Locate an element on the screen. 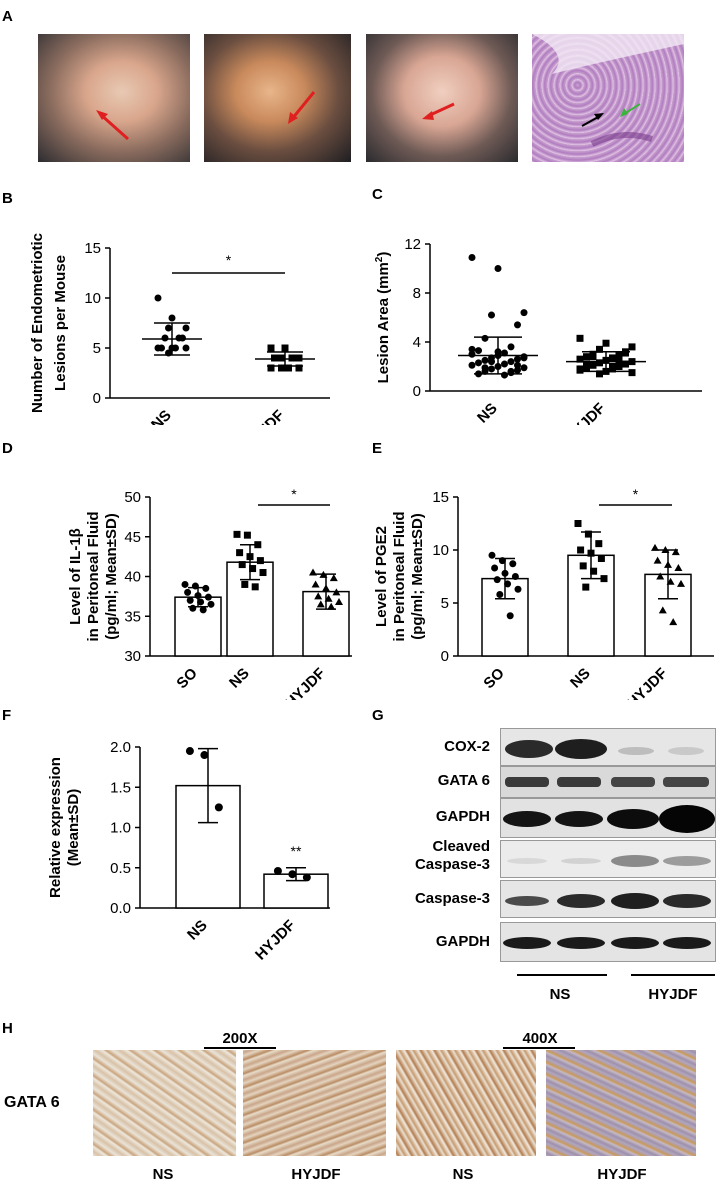  e-significance-label: * is located at coordinates (636, 494).